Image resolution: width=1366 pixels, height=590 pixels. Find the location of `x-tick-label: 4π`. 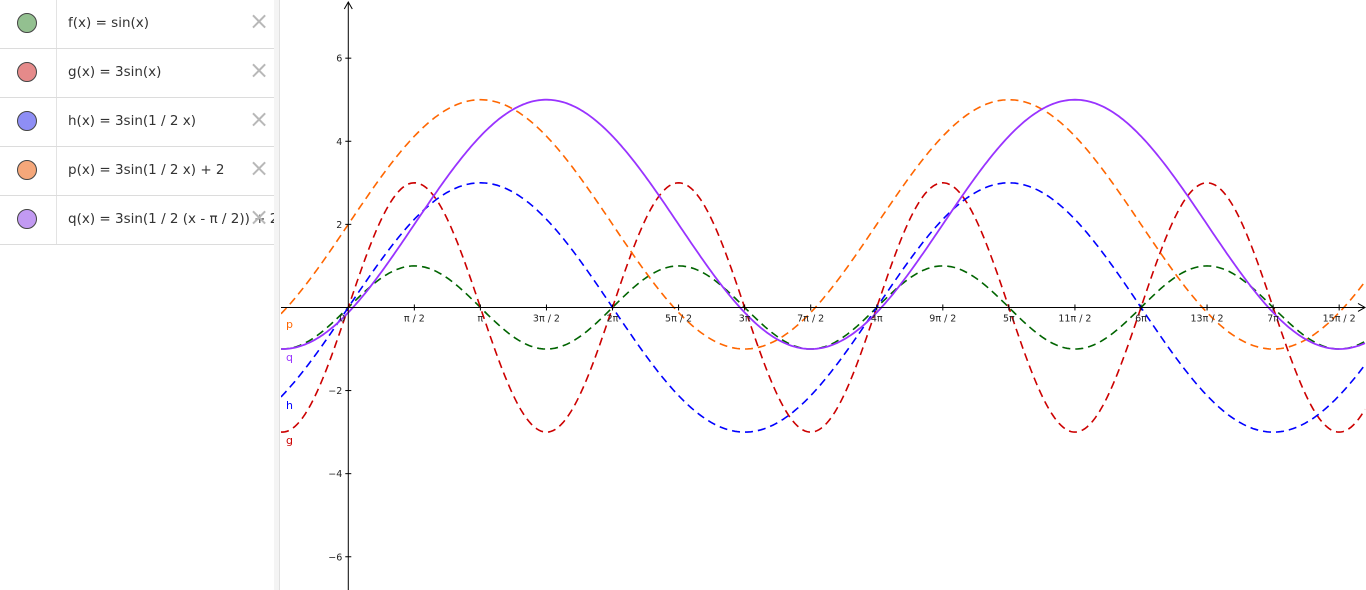

x-tick-label: 4π is located at coordinates (877, 318).